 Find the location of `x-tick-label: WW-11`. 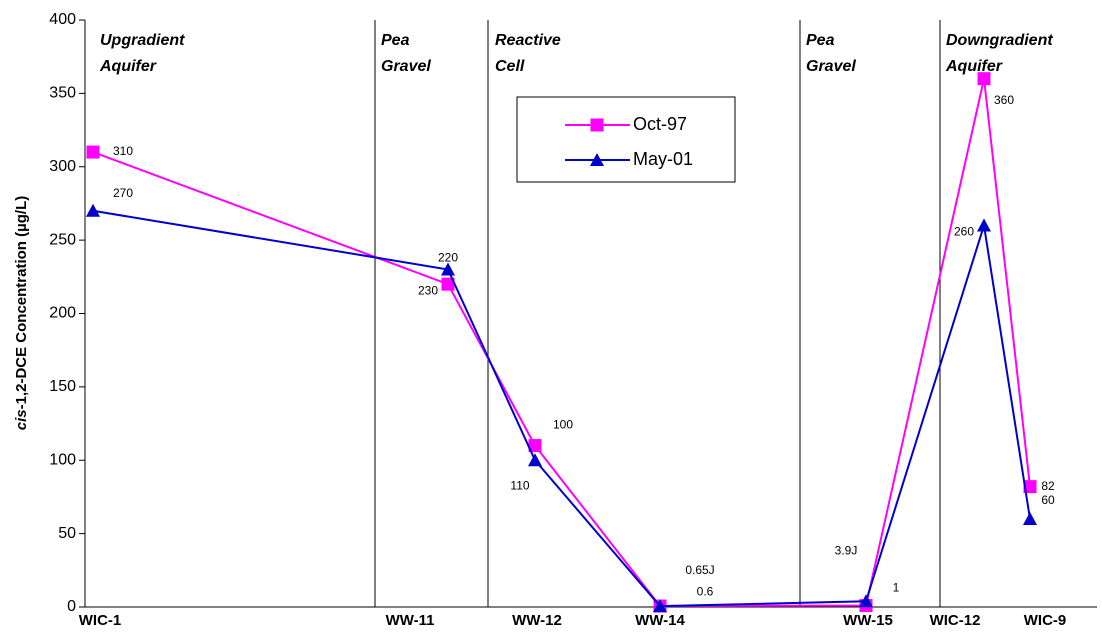

x-tick-label: WW-11 is located at coordinates (410, 620).